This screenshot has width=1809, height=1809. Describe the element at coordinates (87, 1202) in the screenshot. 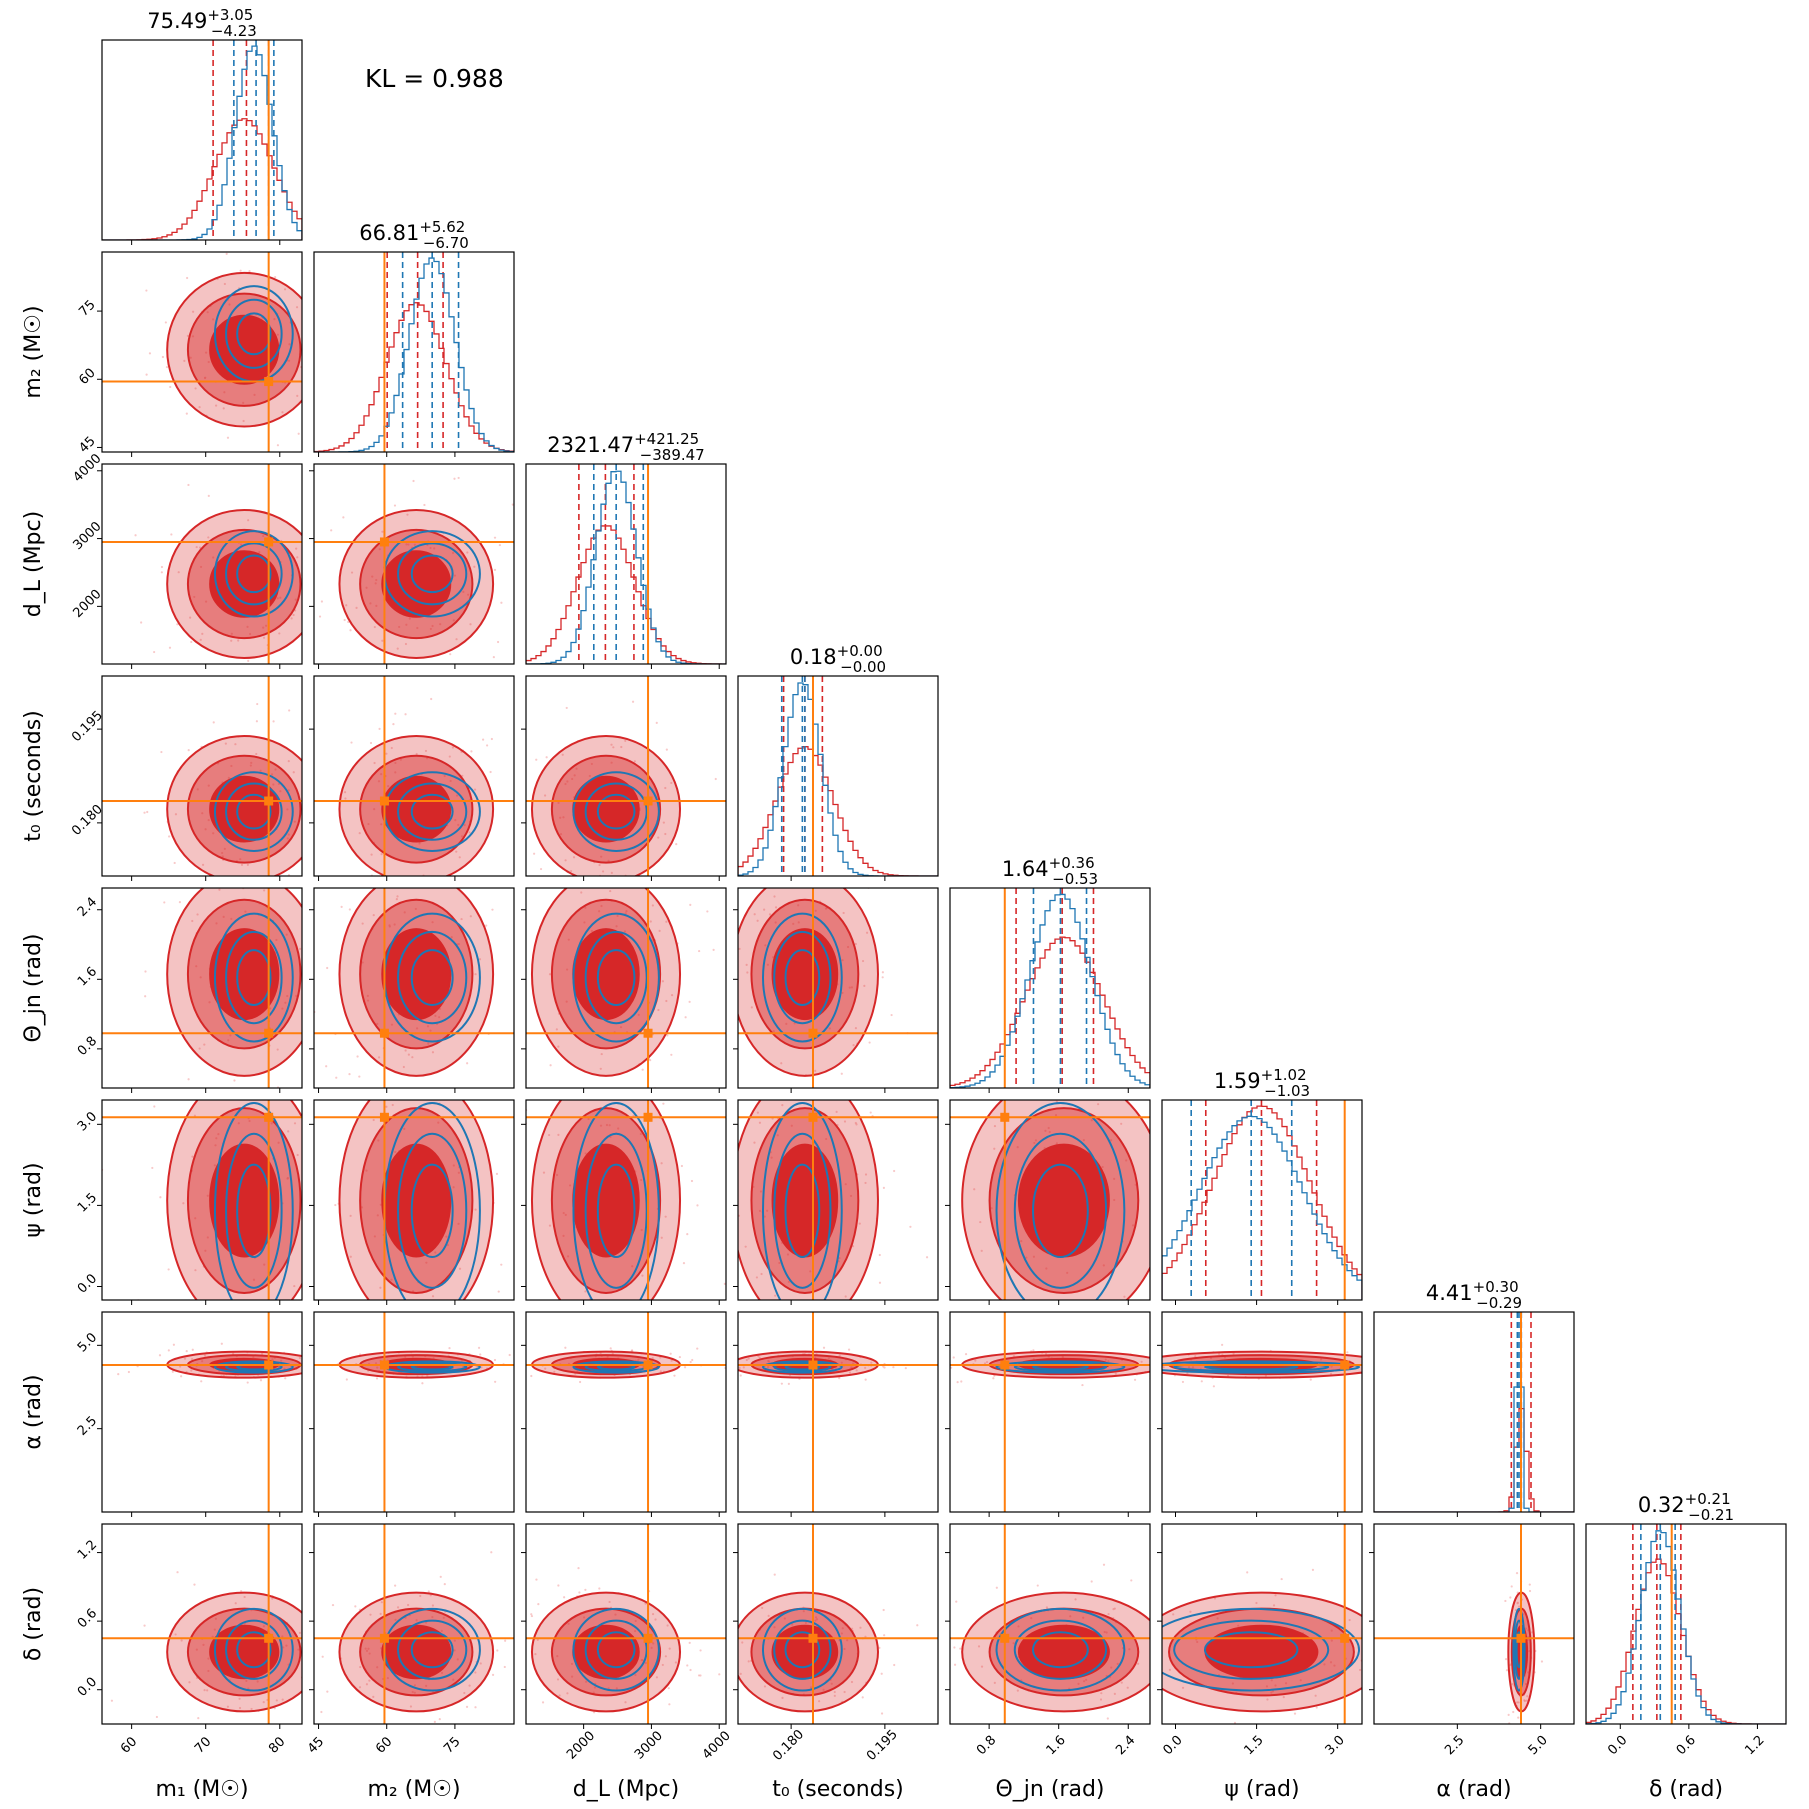

I see `y-tick-label: 1.5` at that location.